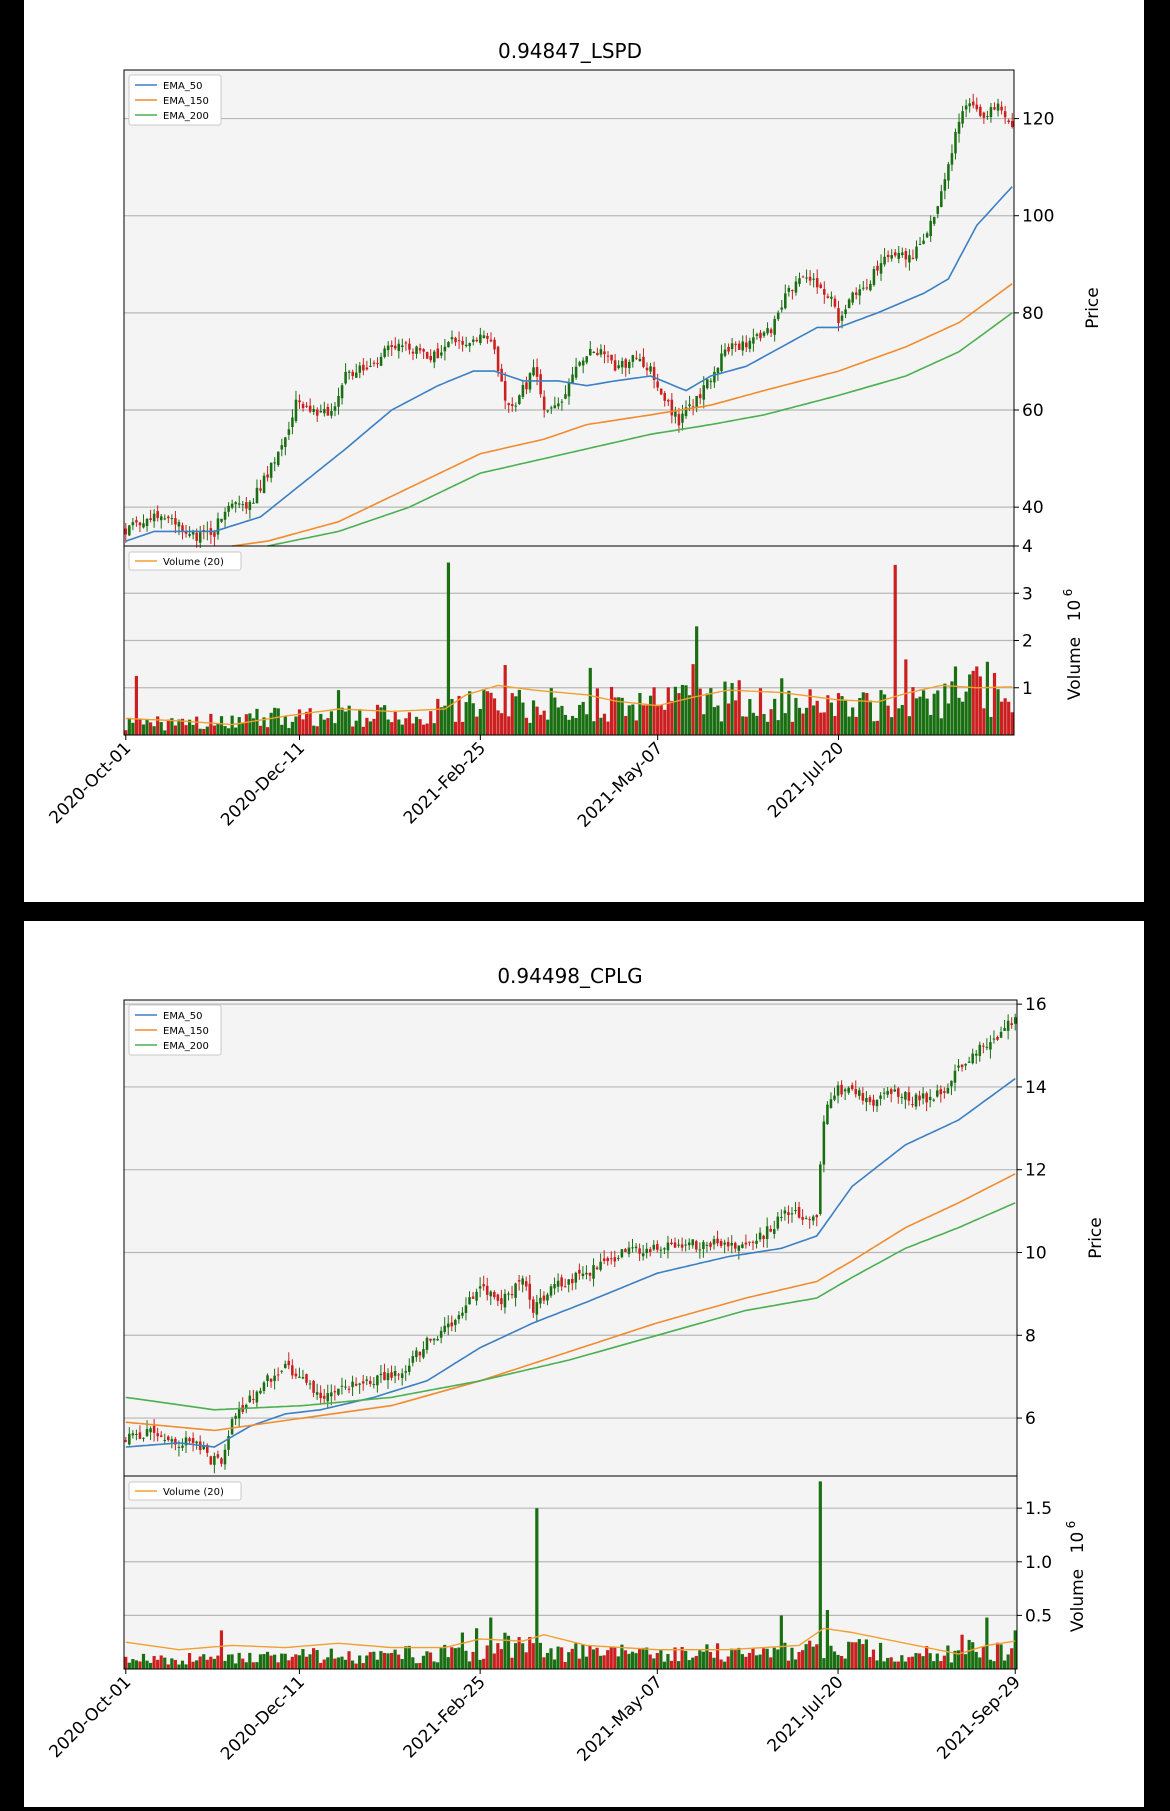 The image size is (1170, 1811). I want to click on x-tick-label: 2021-Feb-25, so click(445, 1717).